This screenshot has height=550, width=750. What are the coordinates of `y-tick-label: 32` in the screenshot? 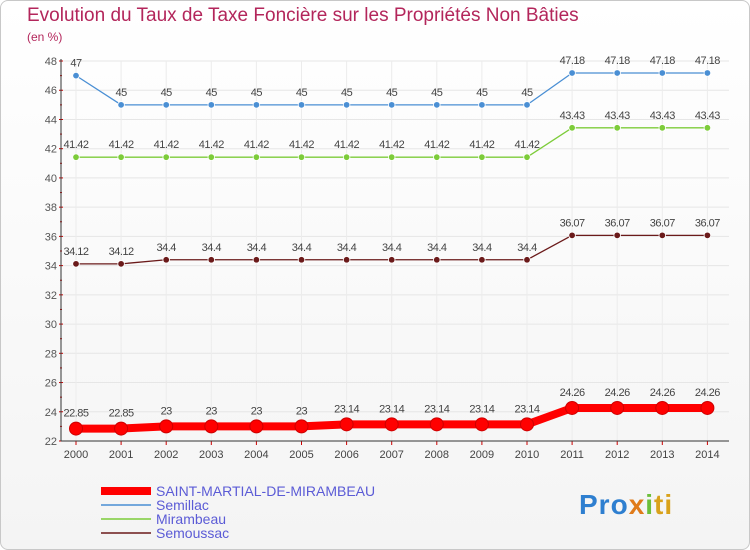 It's located at (51, 296).